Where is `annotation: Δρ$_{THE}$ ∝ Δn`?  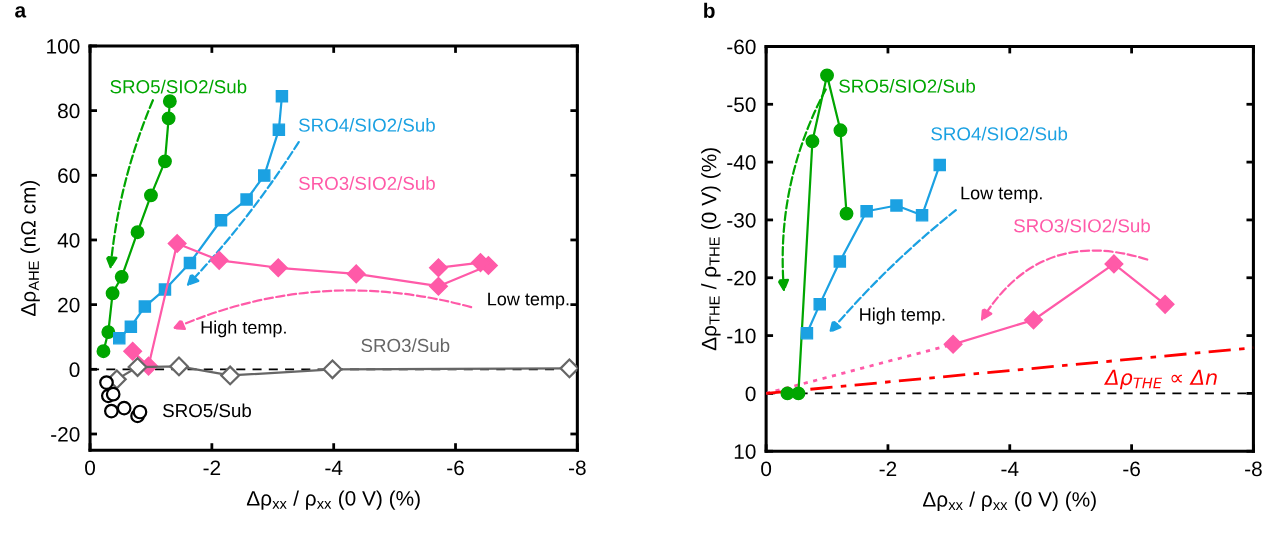
annotation: Δρ$_{THE}$ ∝ Δn is located at coordinates (1160, 379).